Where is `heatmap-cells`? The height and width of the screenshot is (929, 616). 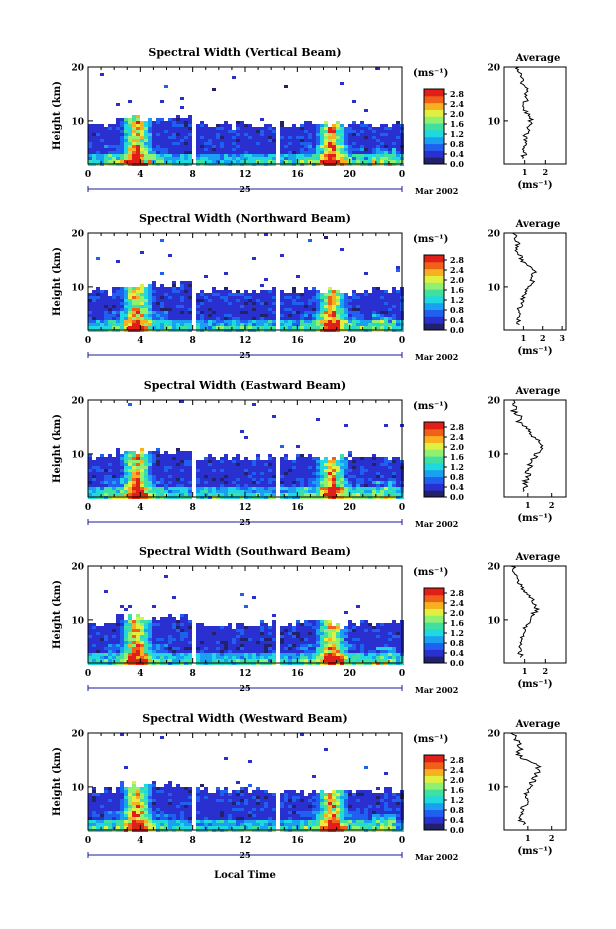 heatmap-cells is located at coordinates (246, 782).